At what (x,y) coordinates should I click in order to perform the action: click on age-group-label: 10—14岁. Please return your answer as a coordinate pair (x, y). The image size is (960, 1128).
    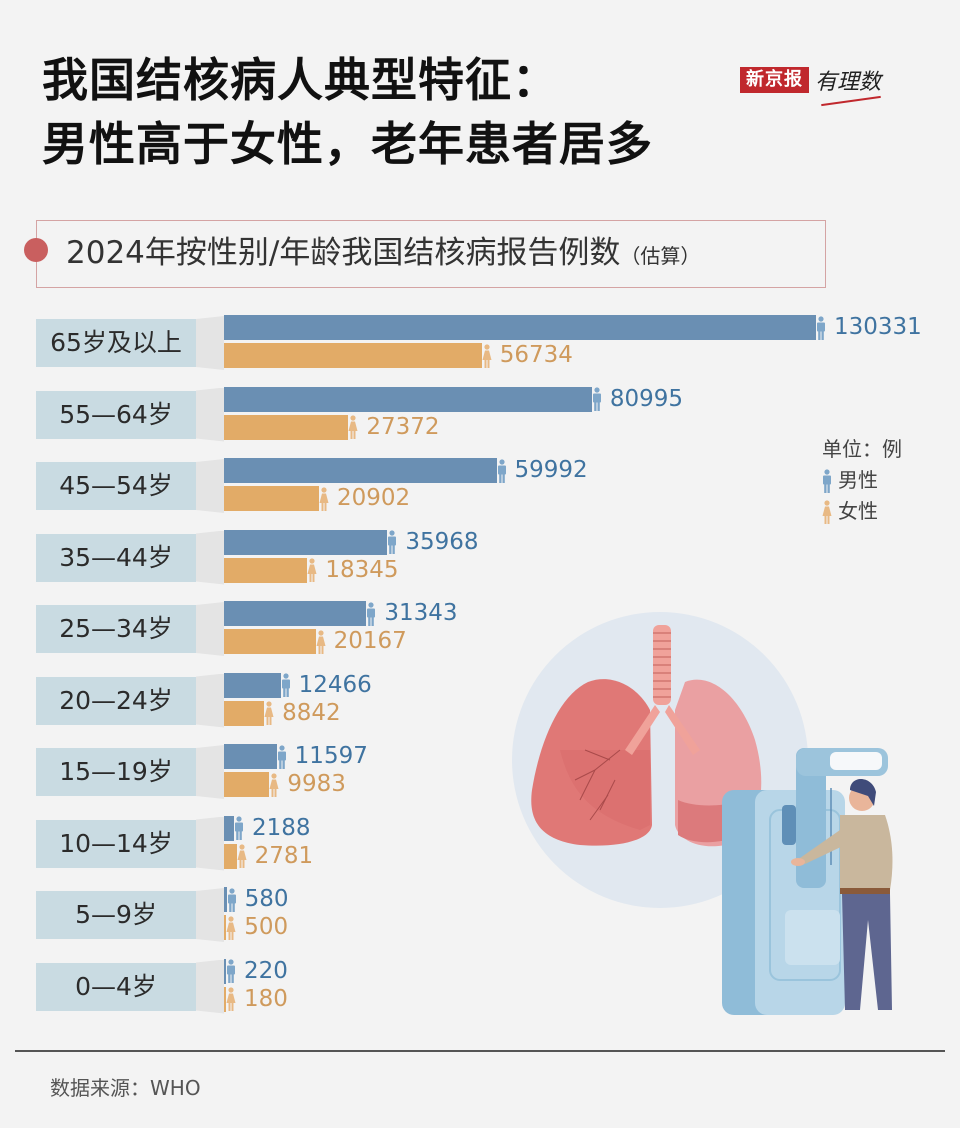
    Looking at the image, I should click on (116, 843).